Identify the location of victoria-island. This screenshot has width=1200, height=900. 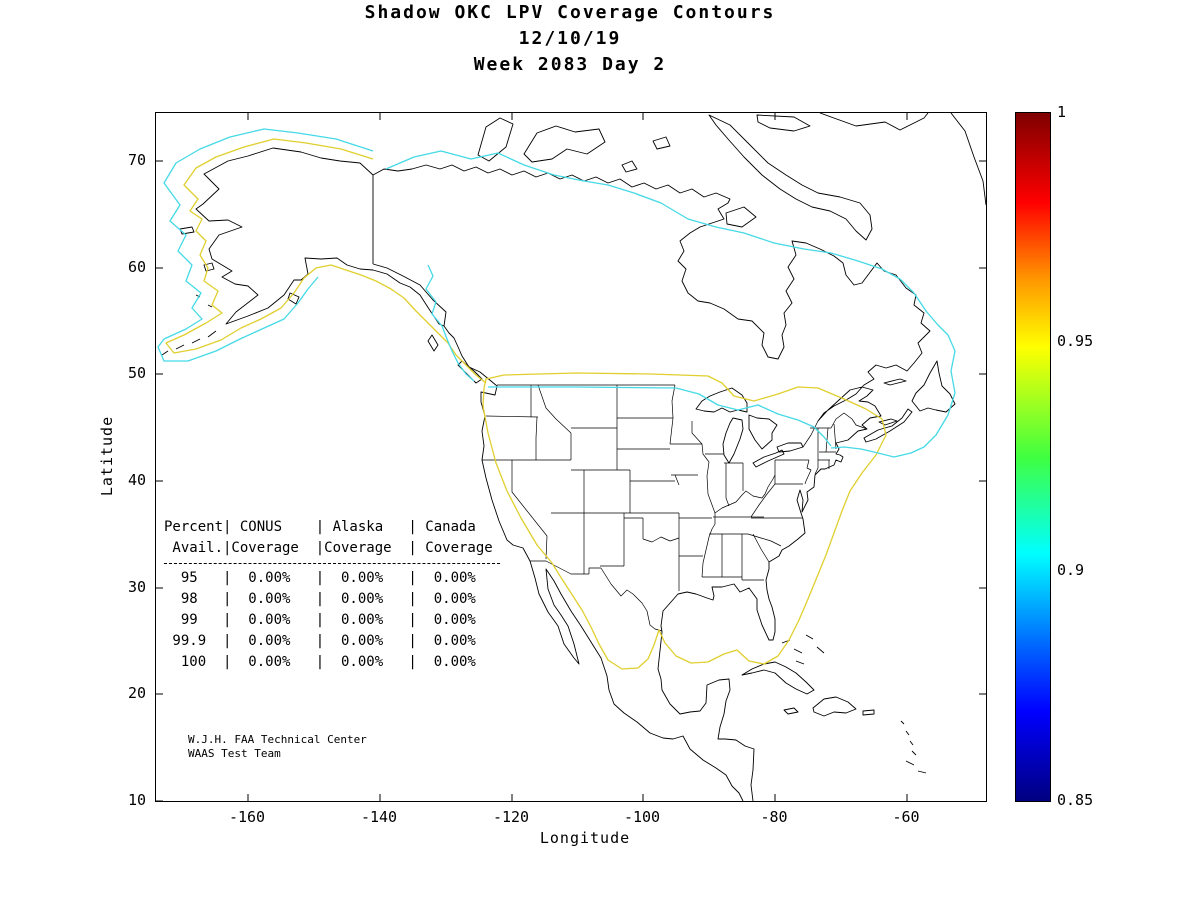
(564, 144).